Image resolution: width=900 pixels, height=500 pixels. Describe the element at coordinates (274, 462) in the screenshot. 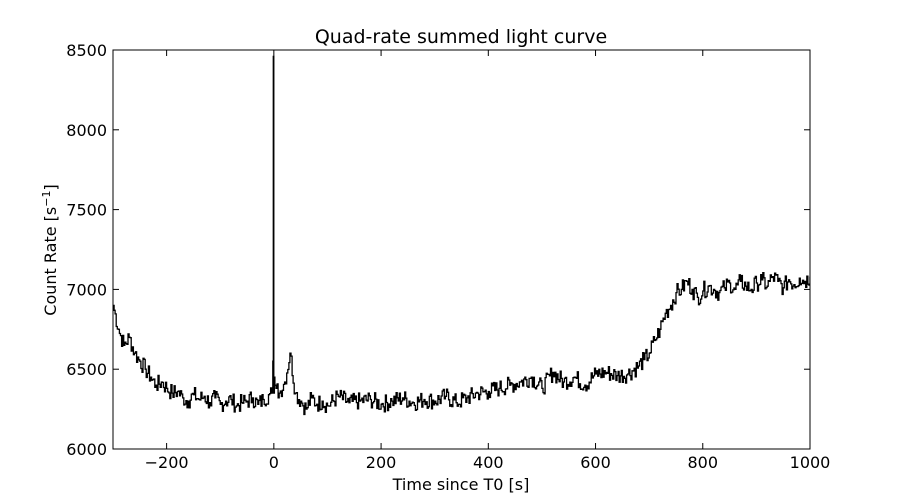

I see `x-tick-label: 0` at that location.